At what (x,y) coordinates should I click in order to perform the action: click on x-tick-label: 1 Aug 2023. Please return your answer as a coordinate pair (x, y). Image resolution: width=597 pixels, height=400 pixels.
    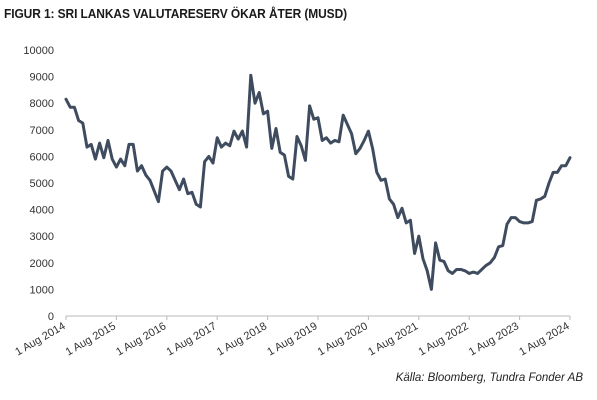
    Looking at the image, I should click on (494, 339).